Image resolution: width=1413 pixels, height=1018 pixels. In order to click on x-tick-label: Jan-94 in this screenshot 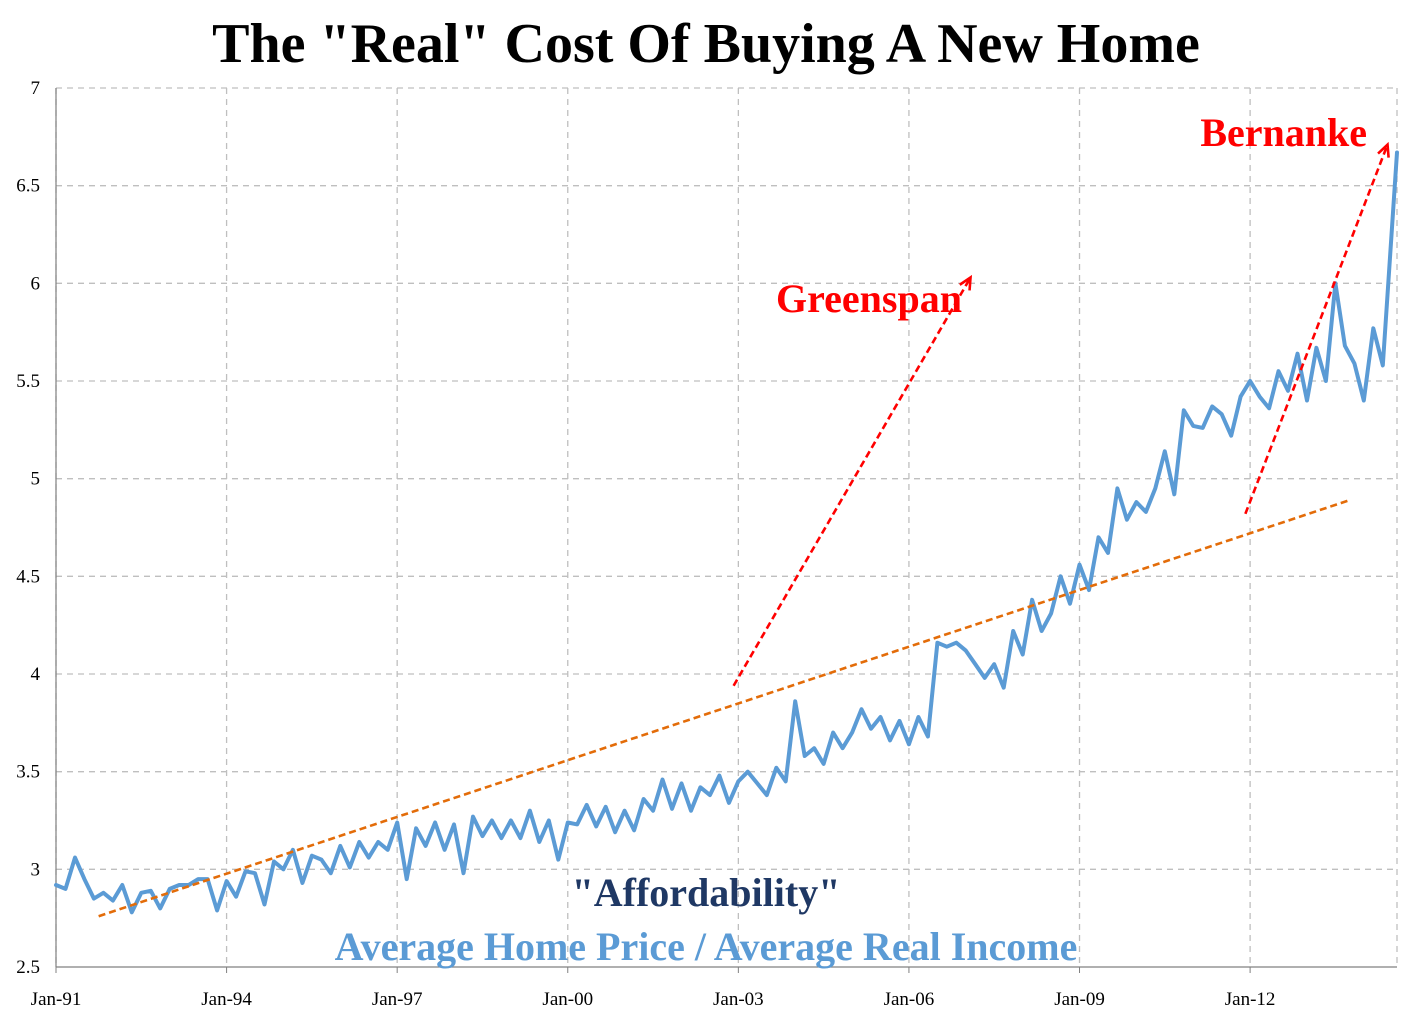, I will do `click(226, 999)`.